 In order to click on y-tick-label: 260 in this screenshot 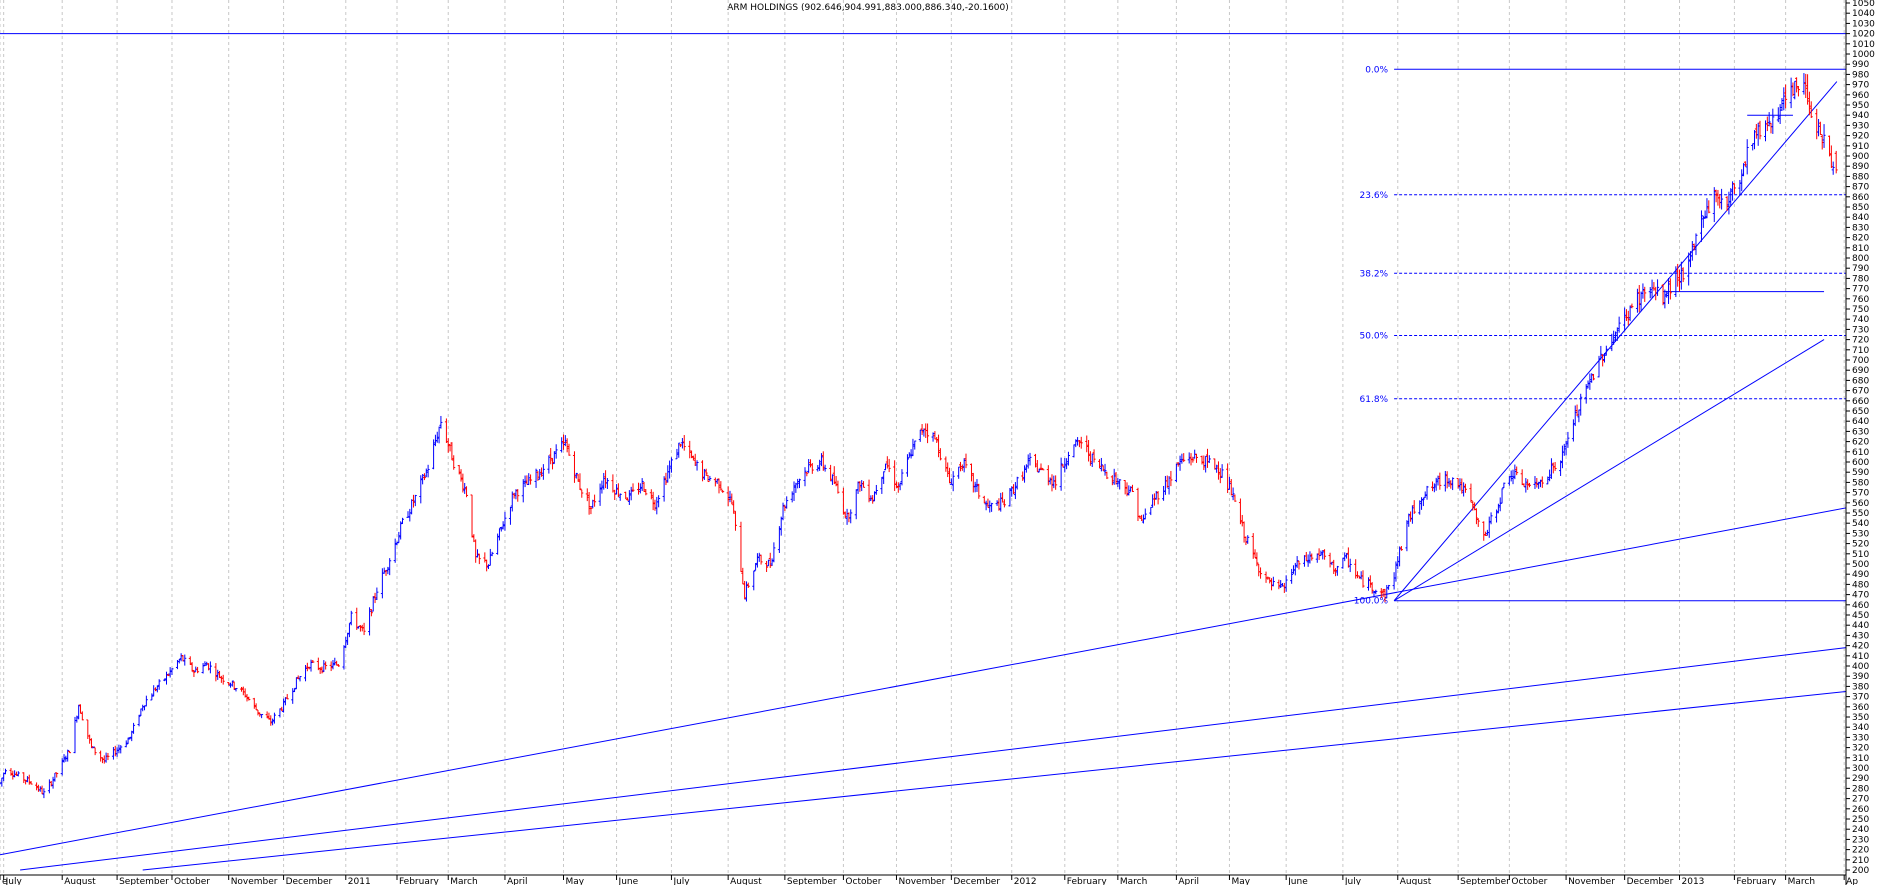, I will do `click(1860, 810)`.